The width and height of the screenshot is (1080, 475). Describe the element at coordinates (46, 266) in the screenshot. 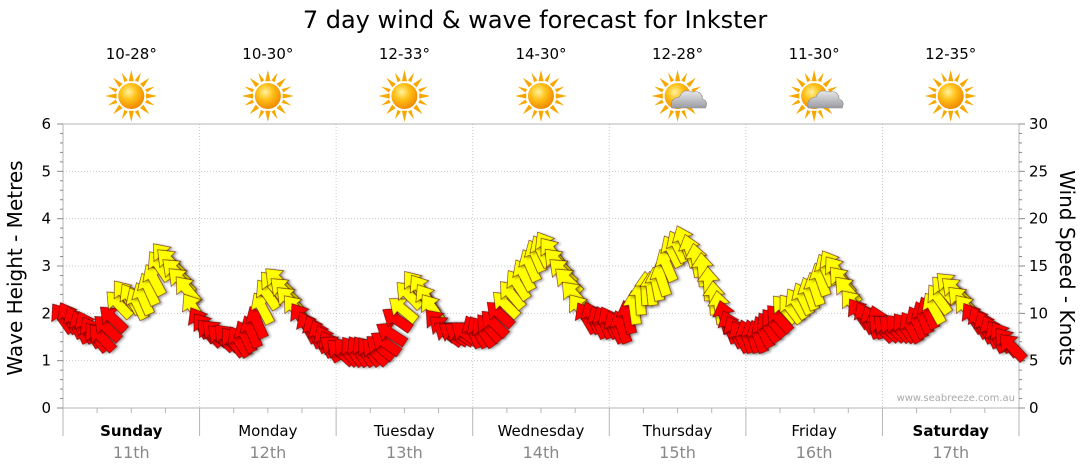

I see `y-left-tick-label: 3` at that location.